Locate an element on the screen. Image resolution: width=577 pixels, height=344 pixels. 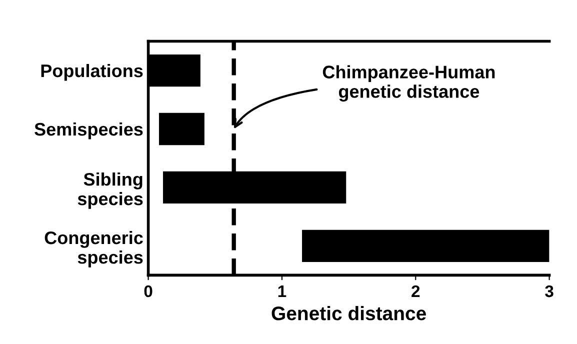
annotation: Chimpanzee-Human genetic distance is located at coordinates (408, 83).